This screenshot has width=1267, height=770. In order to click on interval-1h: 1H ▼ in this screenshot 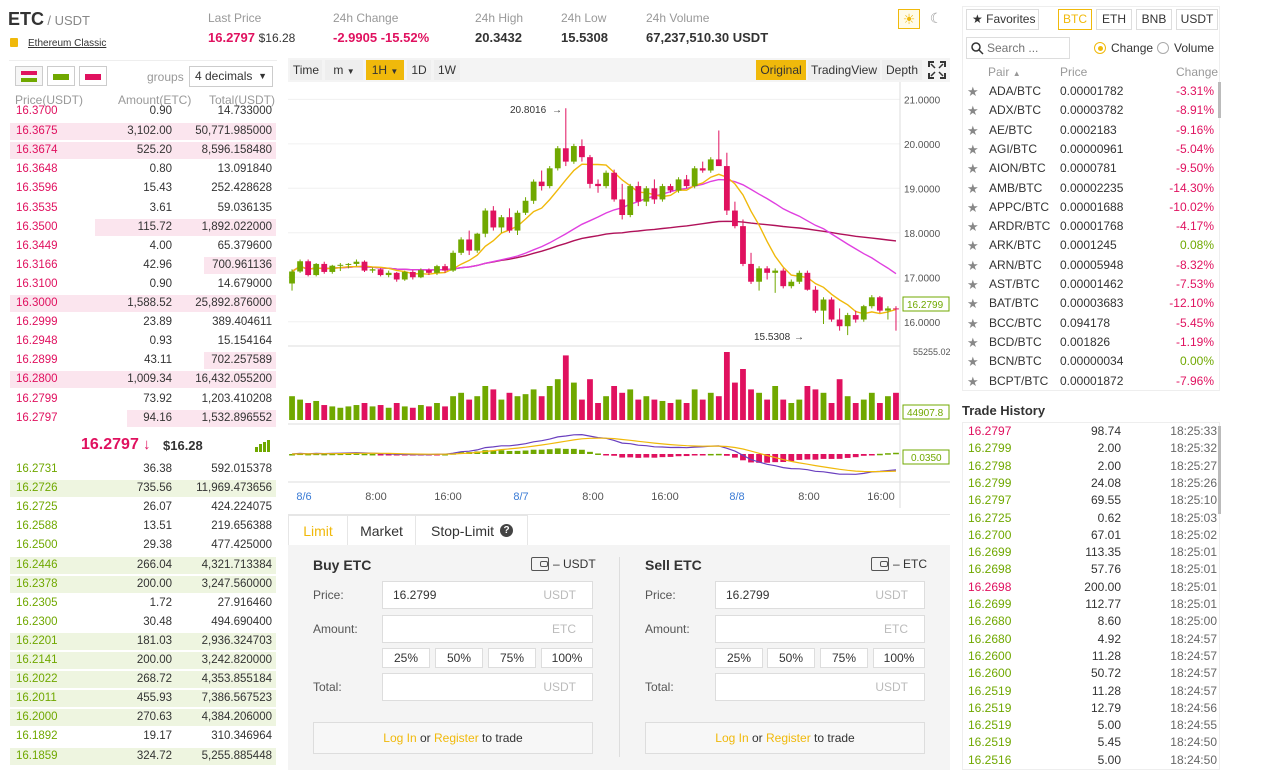, I will do `click(385, 70)`.